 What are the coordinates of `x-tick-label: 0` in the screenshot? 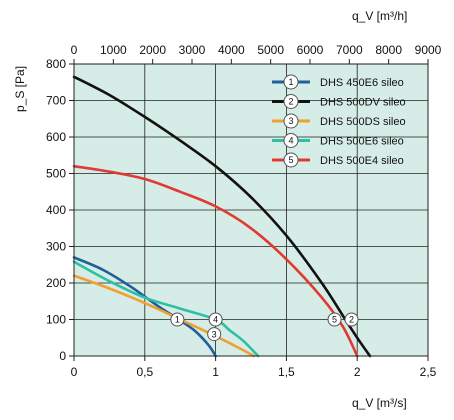 It's located at (74, 372).